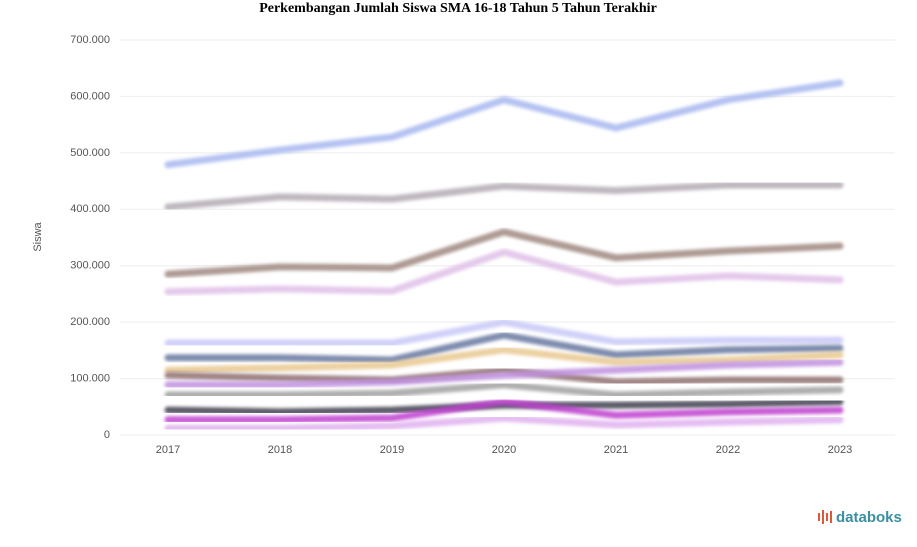 This screenshot has height=547, width=917. Describe the element at coordinates (90, 153) in the screenshot. I see `y-tick-label: 500.000` at that location.